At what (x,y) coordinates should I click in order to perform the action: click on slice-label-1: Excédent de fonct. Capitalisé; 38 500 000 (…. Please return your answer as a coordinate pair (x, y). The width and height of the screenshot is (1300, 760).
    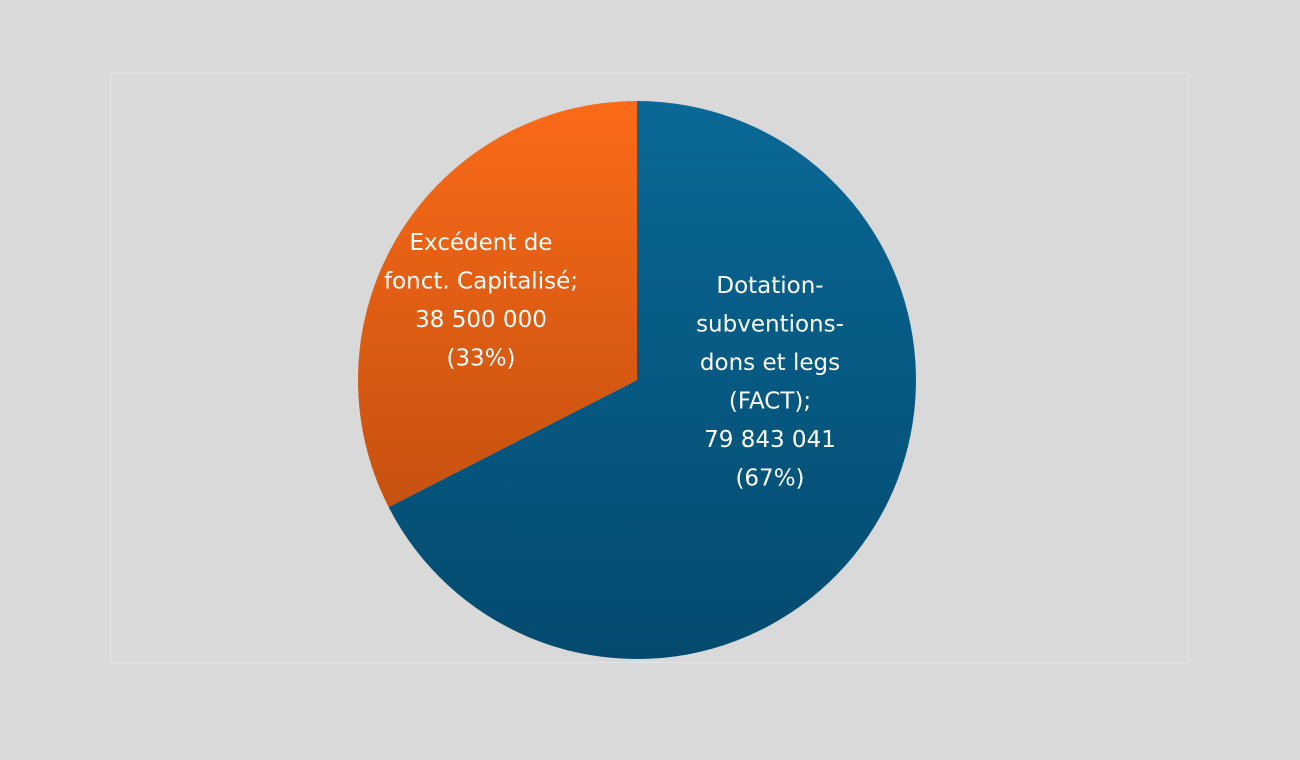
    Looking at the image, I should click on (481, 301).